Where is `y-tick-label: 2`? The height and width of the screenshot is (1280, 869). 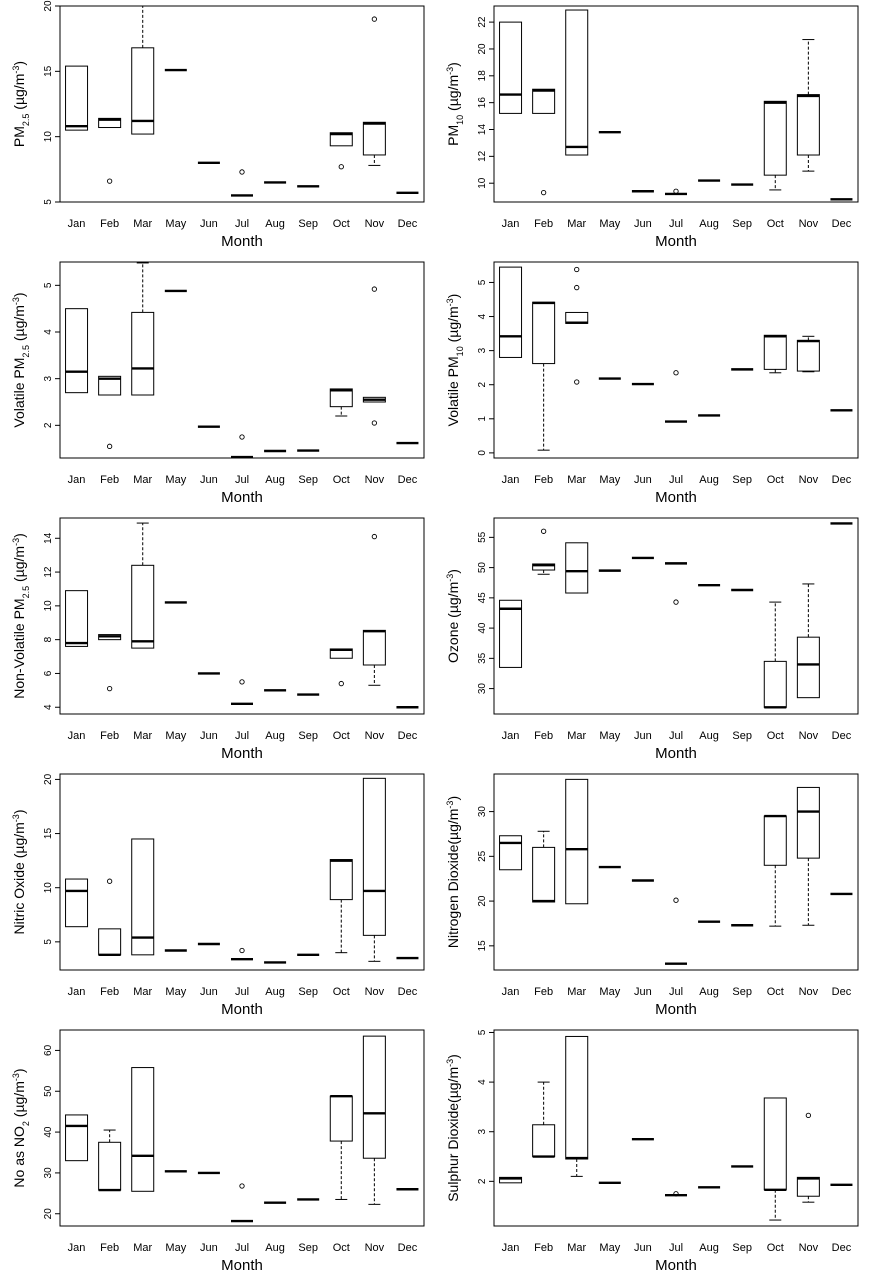
y-tick-label: 2 is located at coordinates (482, 1181).